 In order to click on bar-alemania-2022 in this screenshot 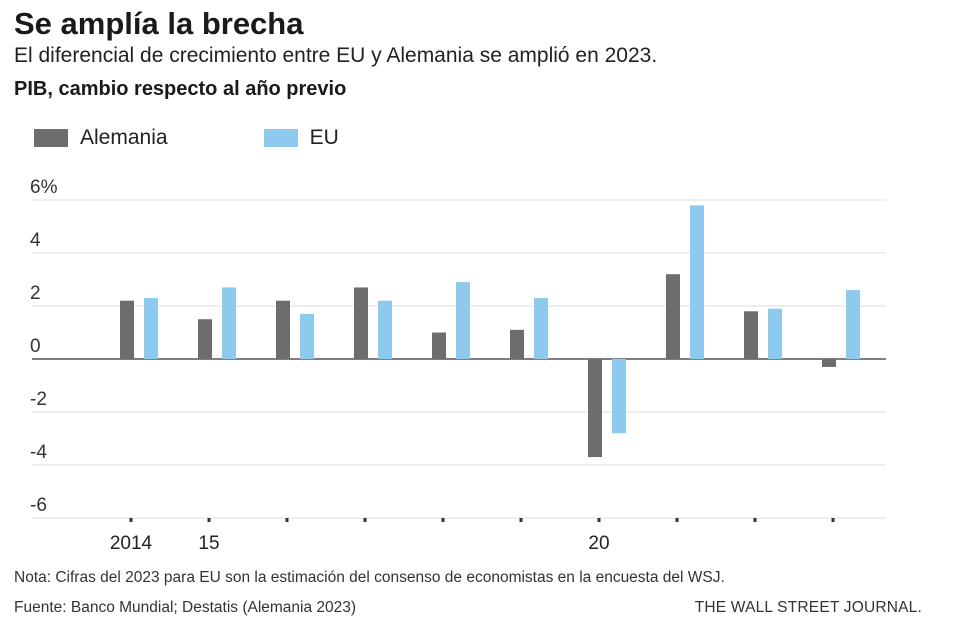, I will do `click(751, 335)`.